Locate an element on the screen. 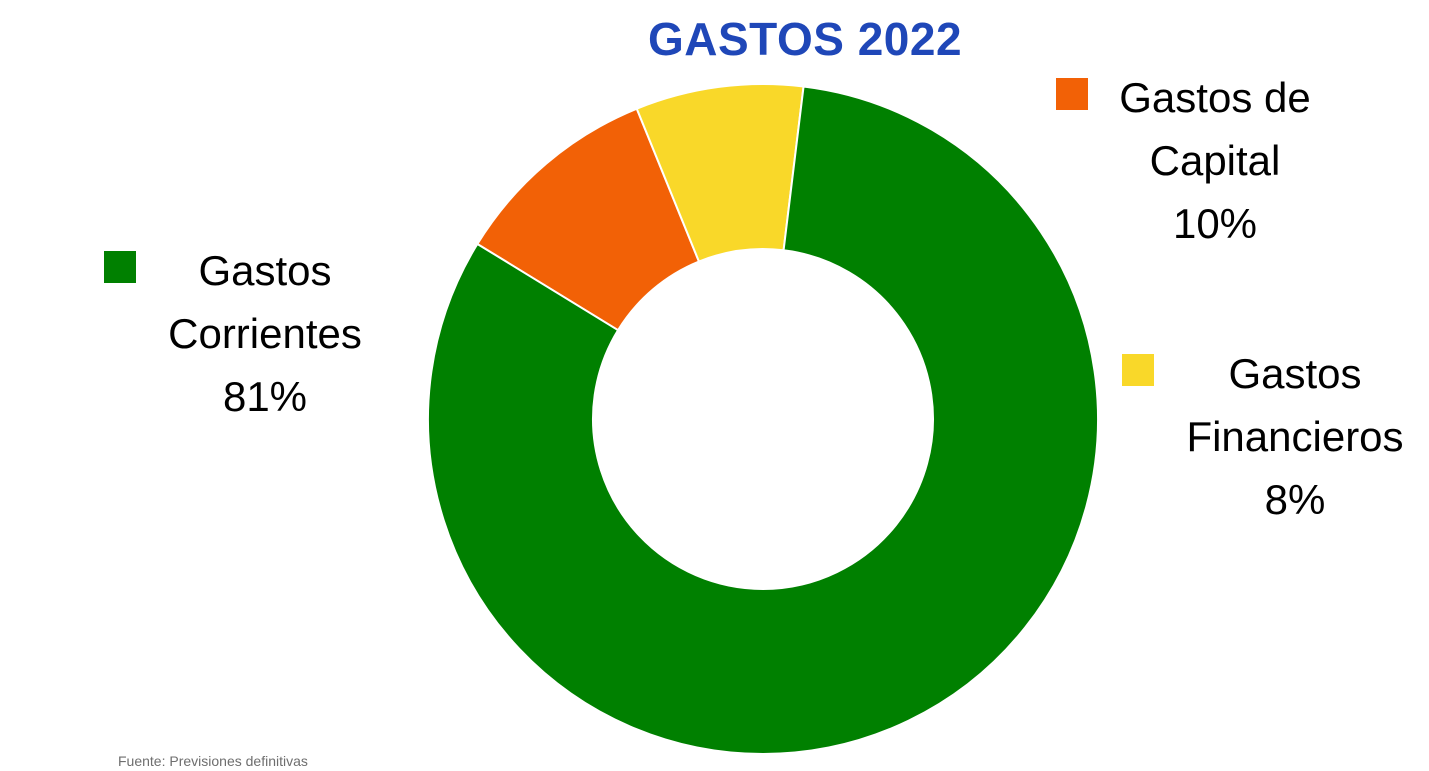  legend-line-2: Financieros is located at coordinates (1295, 436).